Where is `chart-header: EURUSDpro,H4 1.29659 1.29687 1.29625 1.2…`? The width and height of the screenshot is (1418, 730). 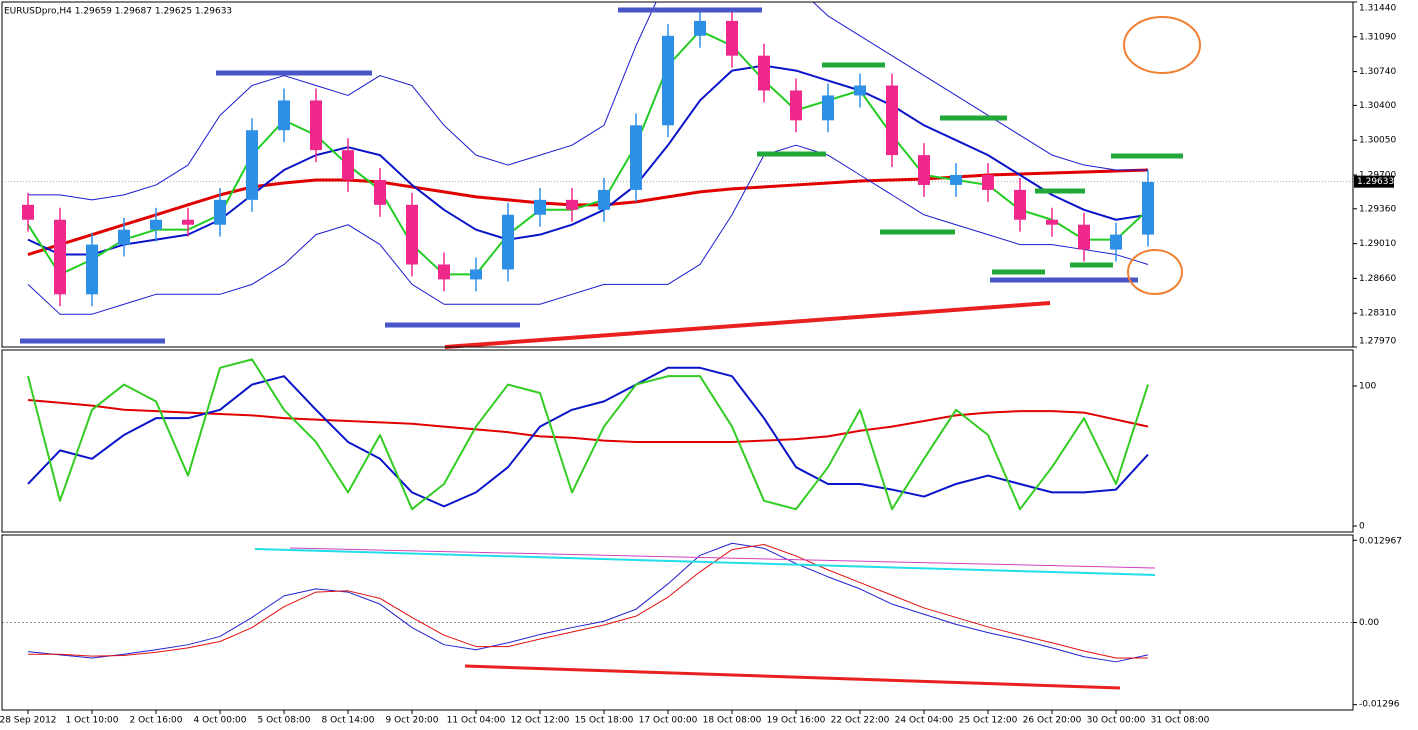 chart-header: EURUSDpro,H4 1.29659 1.29687 1.29625 1.2… is located at coordinates (118, 12).